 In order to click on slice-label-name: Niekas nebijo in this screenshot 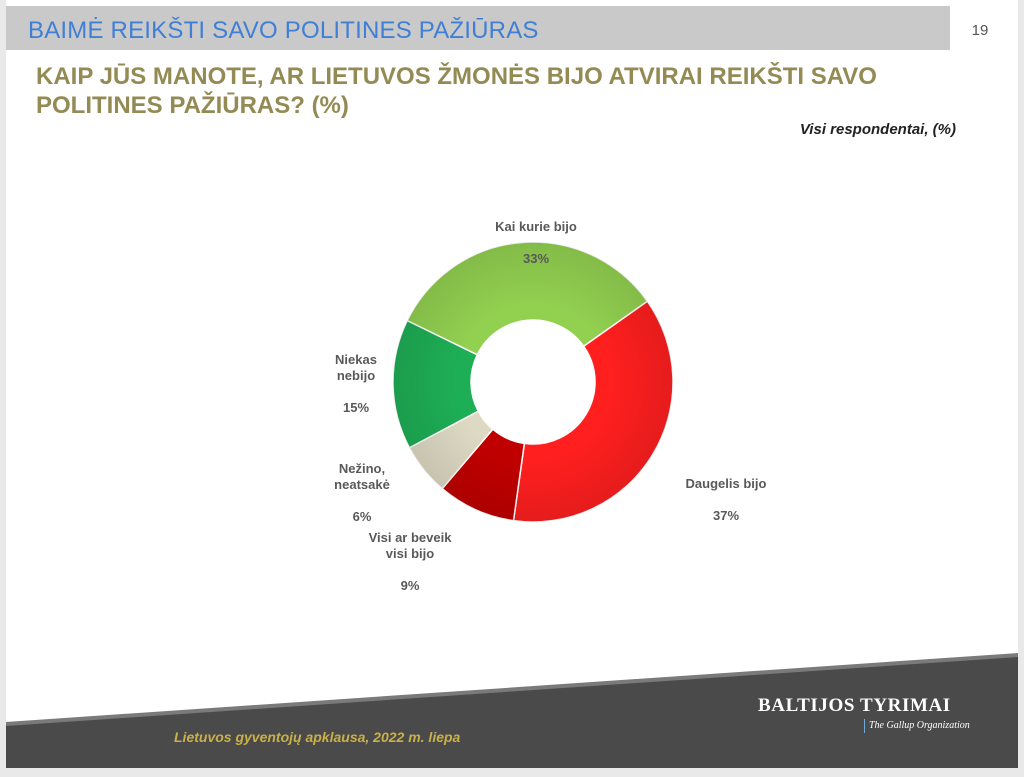, I will do `click(356, 367)`.